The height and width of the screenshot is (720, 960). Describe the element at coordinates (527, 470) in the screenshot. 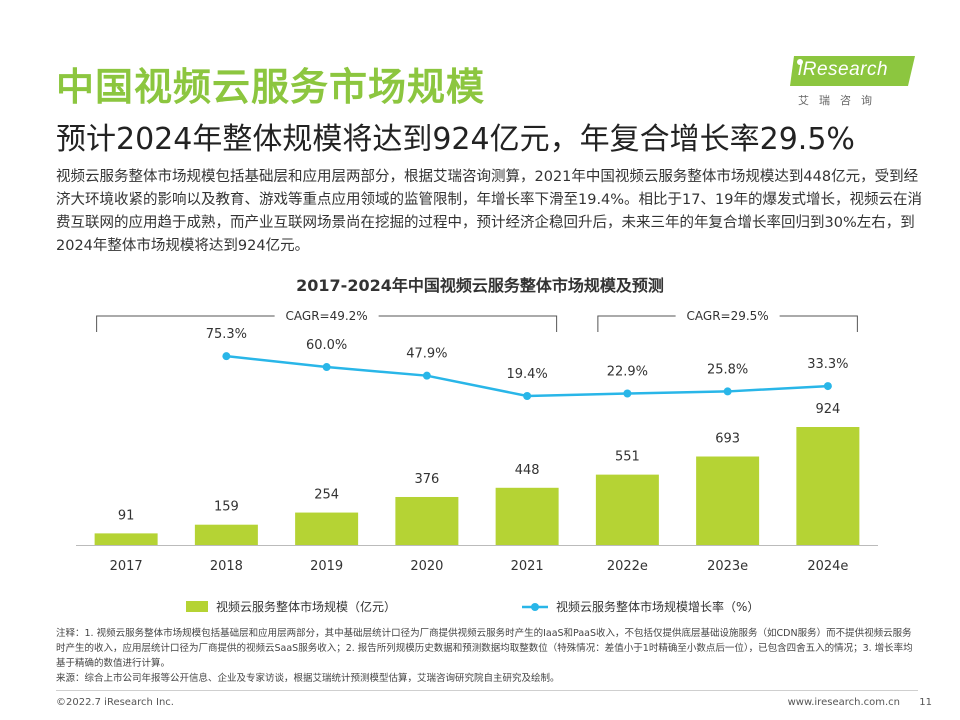

I see `bar-value-label: 448` at that location.